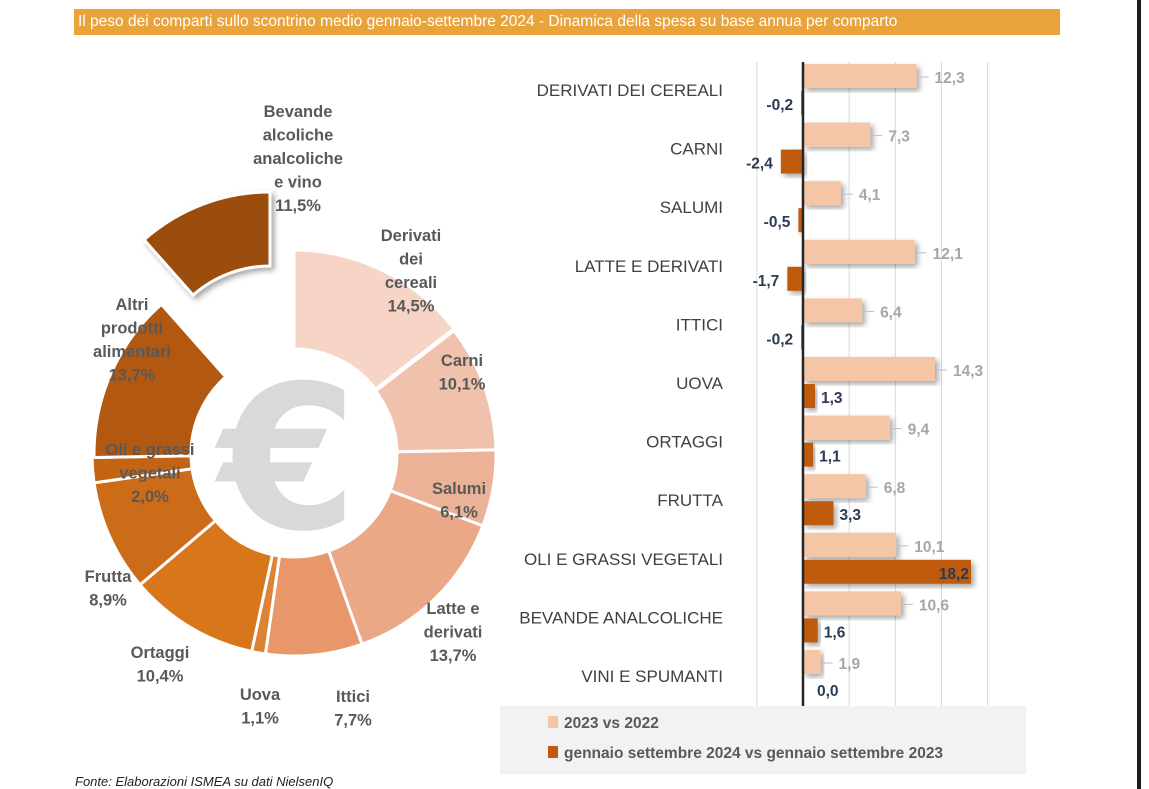 Image resolution: width=1149 pixels, height=789 pixels. What do you see at coordinates (260, 707) in the screenshot?
I see `donut-slice-label: Uova 1,1%` at bounding box center [260, 707].